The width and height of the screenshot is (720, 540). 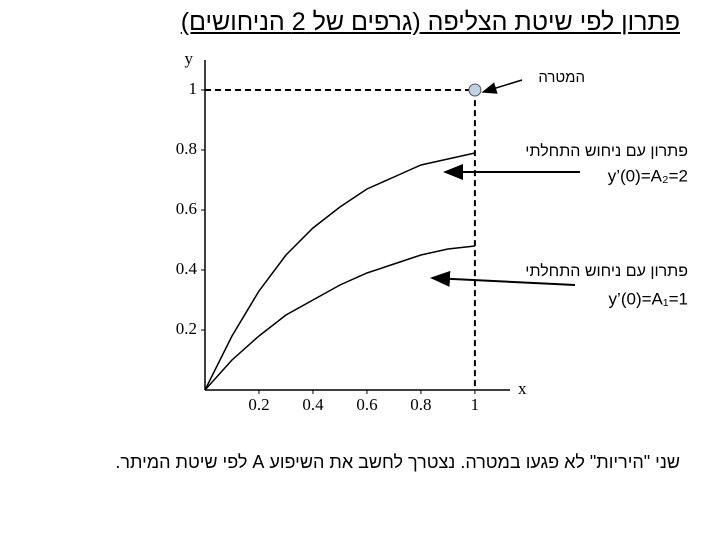 What do you see at coordinates (366, 404) in the screenshot?
I see `x-tick-label: 0.6` at bounding box center [366, 404].